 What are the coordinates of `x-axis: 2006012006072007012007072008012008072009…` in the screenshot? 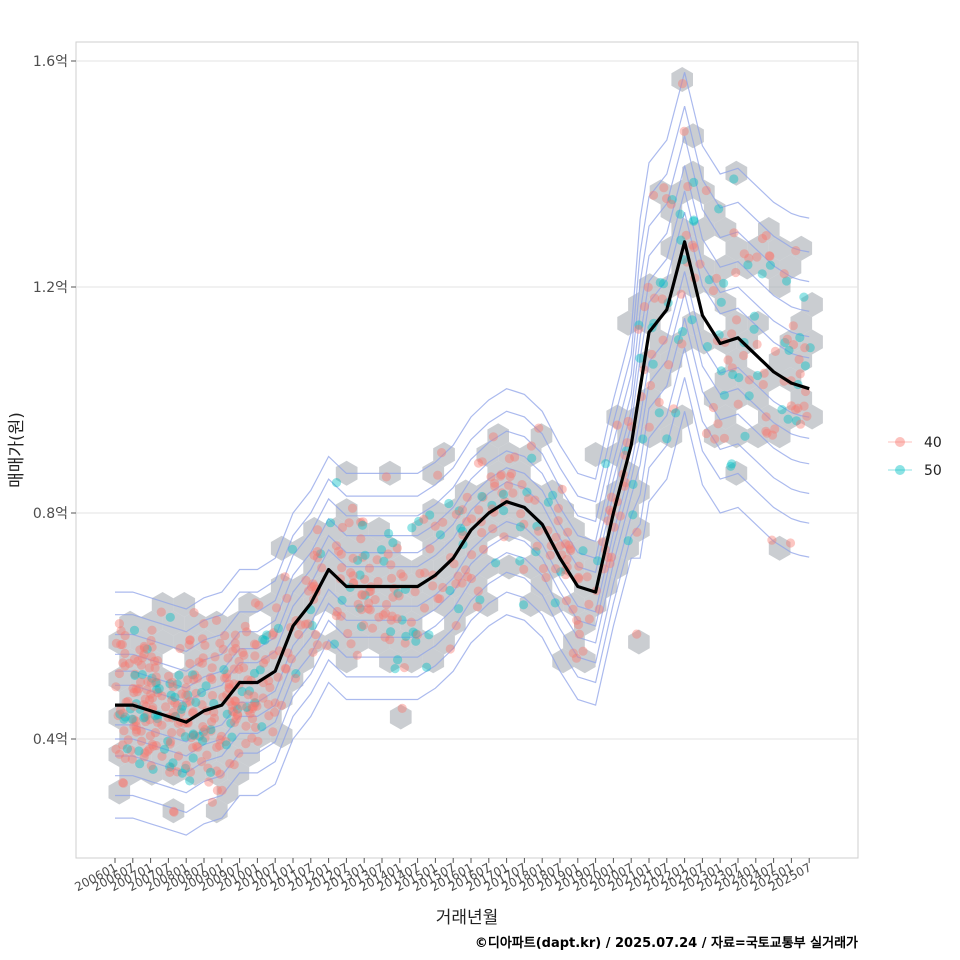 It's located at (443, 876).